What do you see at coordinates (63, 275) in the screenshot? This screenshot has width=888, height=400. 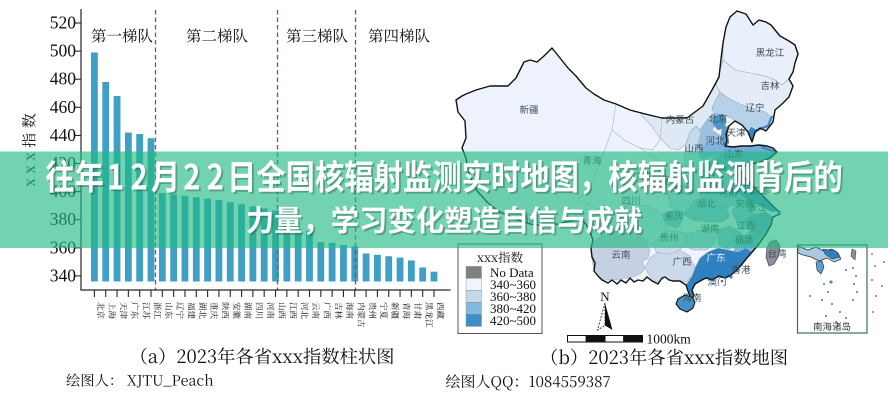 I see `svg-text: 340` at bounding box center [63, 275].